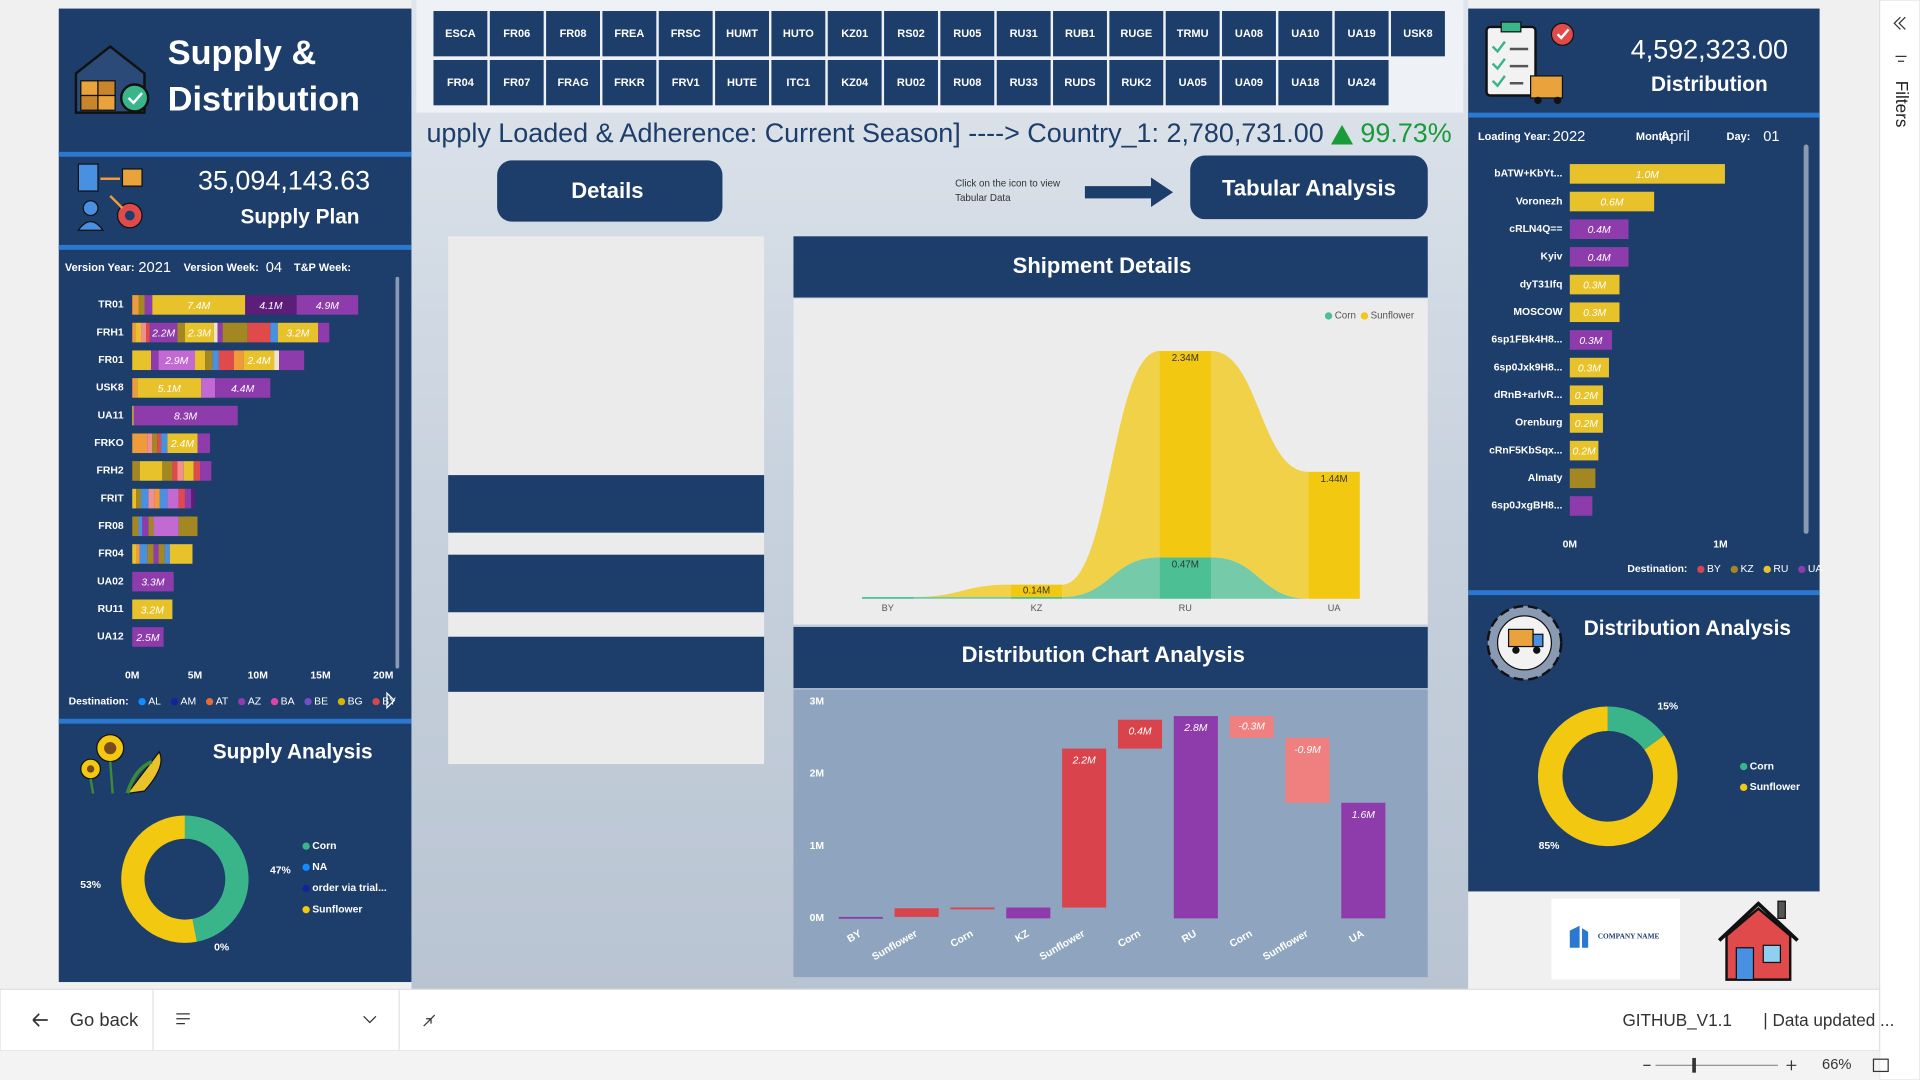 The height and width of the screenshot is (1080, 1920). What do you see at coordinates (1902, 104) in the screenshot?
I see `pane-title: Filters` at bounding box center [1902, 104].